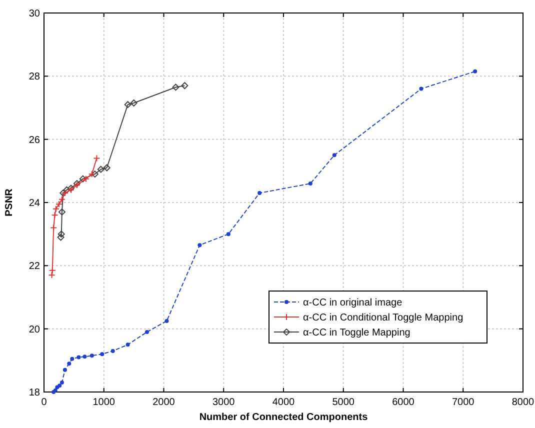  Describe the element at coordinates (523, 402) in the screenshot. I see `x-tick-label: 8000` at that location.